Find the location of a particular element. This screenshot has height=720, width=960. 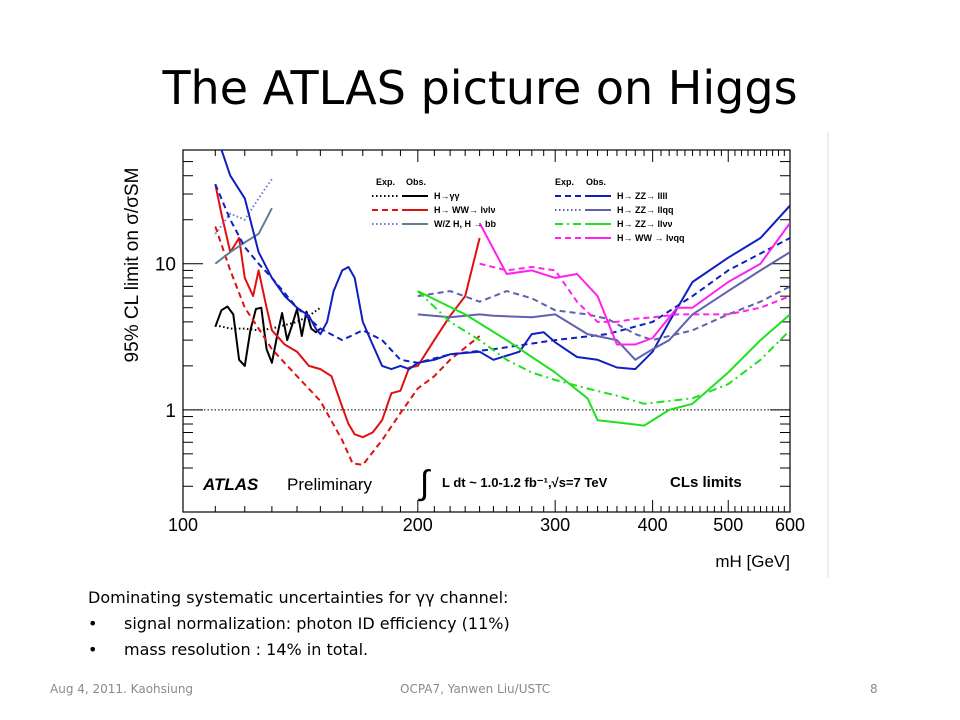

bullet-text: mass resolution : 14% in total. is located at coordinates (246, 649).